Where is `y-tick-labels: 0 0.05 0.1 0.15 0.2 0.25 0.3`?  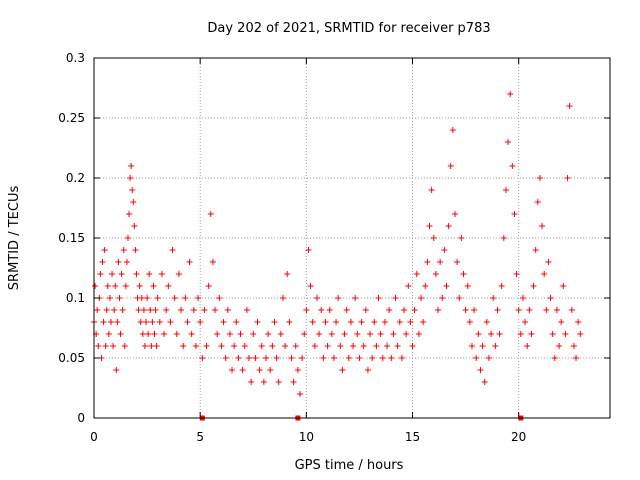
y-tick-labels: 0 0.05 0.1 0.15 0.2 0.25 0.3 is located at coordinates (71, 238).